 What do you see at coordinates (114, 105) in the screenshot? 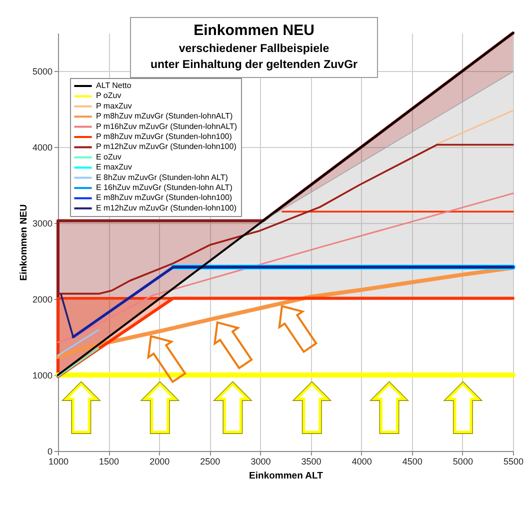
I see `legend-label: P maxZuv` at bounding box center [114, 105].